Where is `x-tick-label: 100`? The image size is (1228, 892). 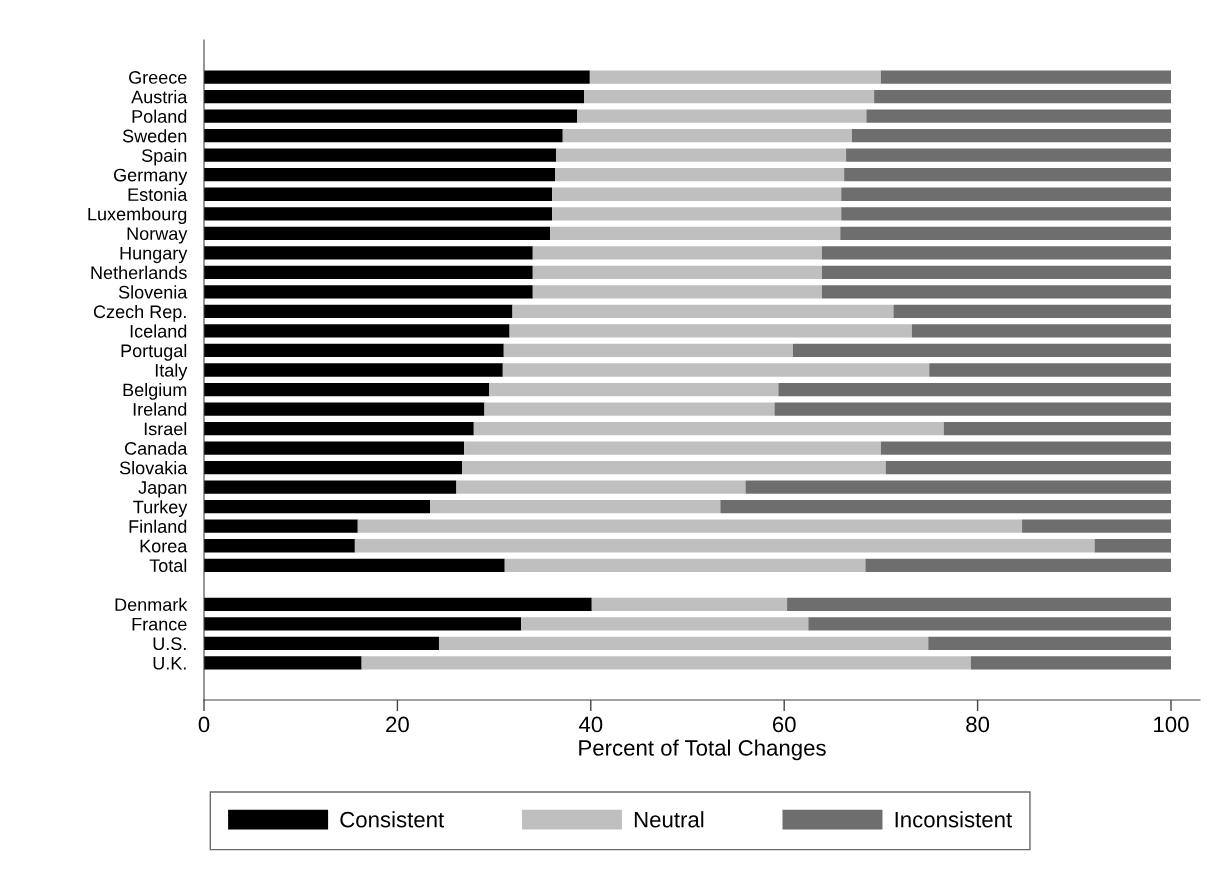
x-tick-label: 100 is located at coordinates (1171, 724).